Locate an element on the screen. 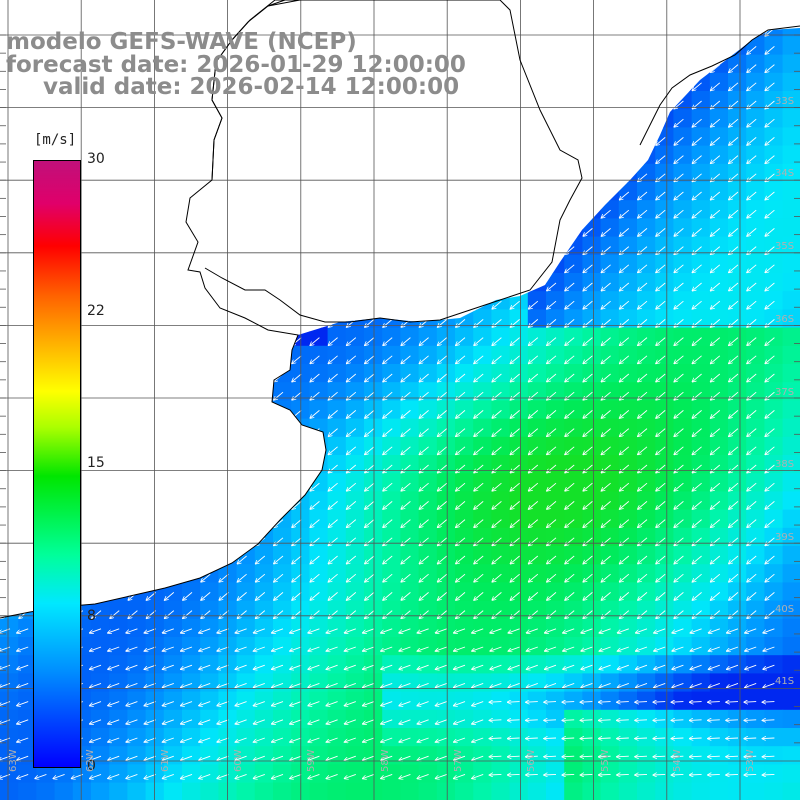 This screenshot has width=800, height=800. lat-label: 36S is located at coordinates (785, 319).